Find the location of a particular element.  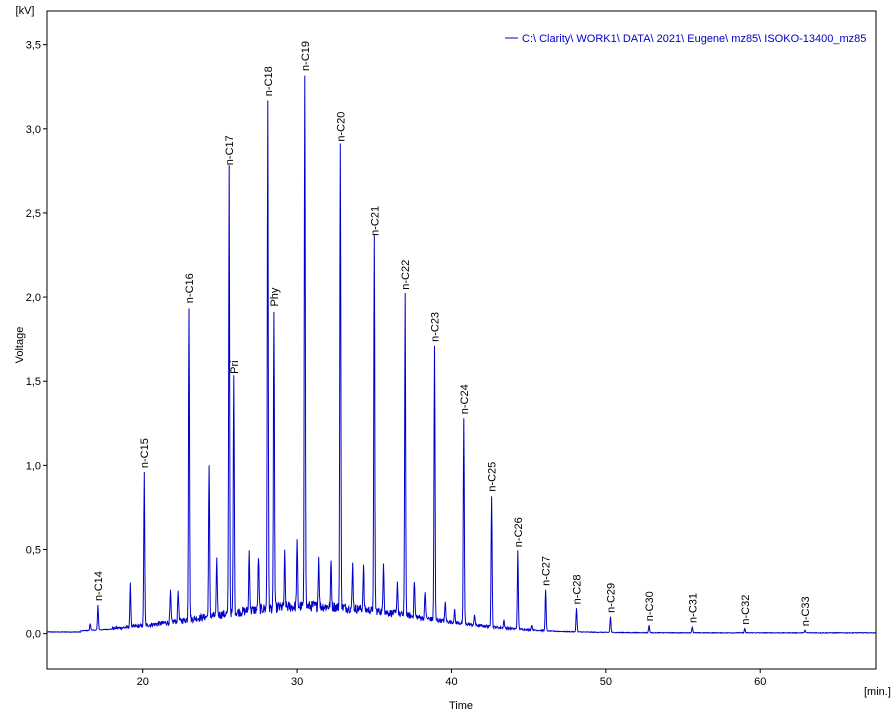

y-tick-label: 1,0 is located at coordinates (33, 466).